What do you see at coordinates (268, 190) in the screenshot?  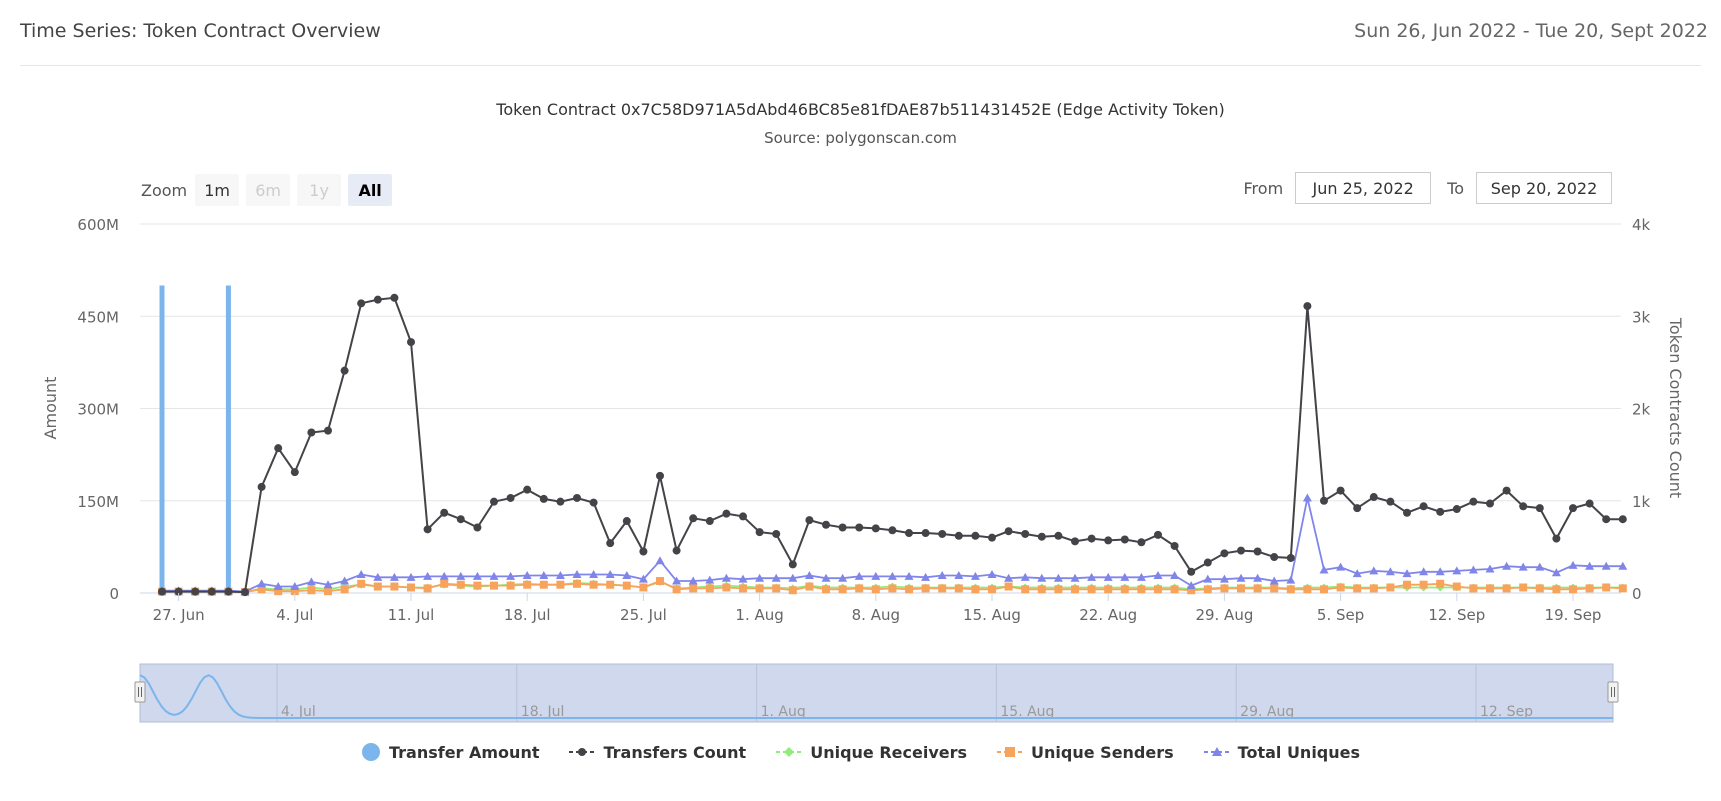 I see `zoom-6m-button: 6m` at bounding box center [268, 190].